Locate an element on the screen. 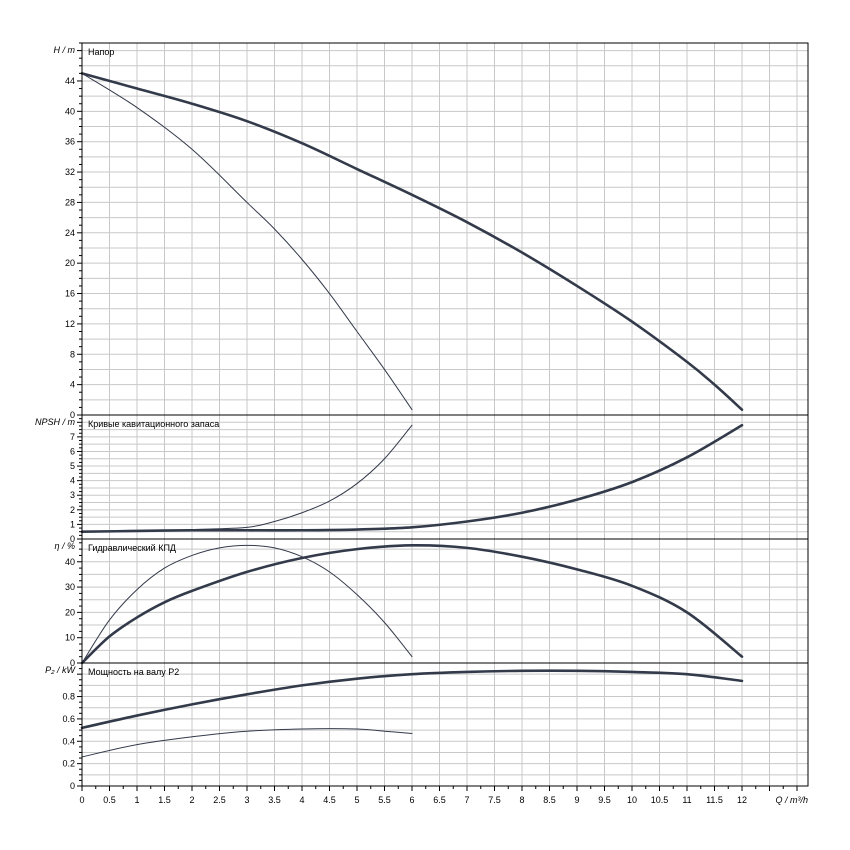  x-tick-label: 11.5 is located at coordinates (714, 800).